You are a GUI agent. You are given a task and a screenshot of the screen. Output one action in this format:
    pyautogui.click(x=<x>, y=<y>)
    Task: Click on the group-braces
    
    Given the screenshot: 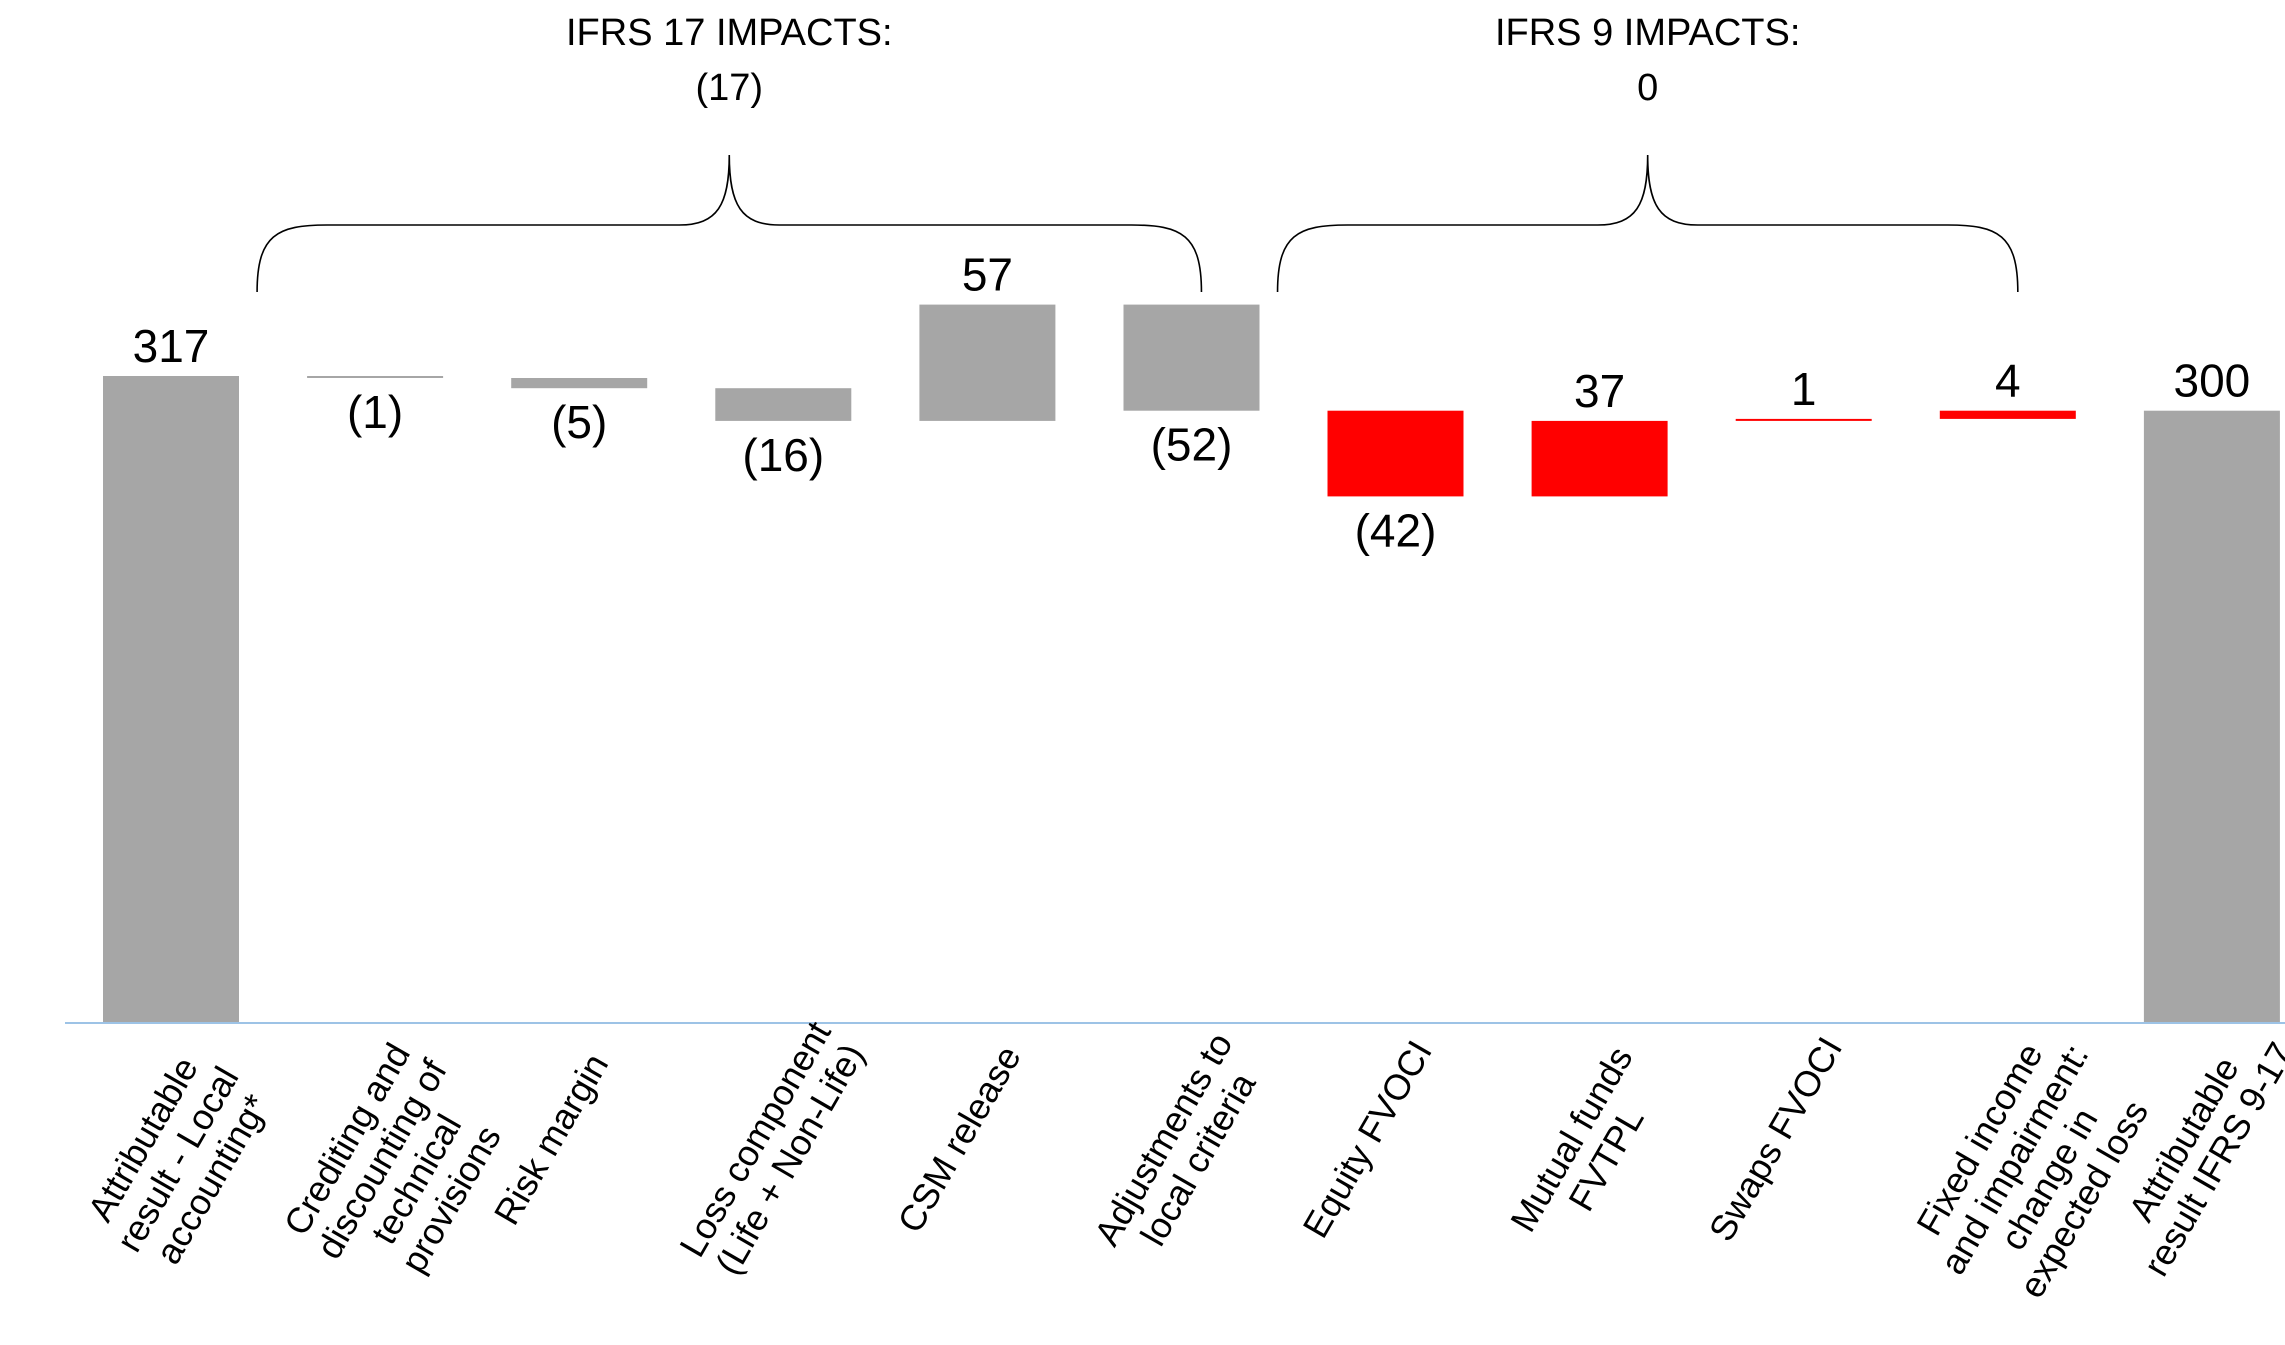 What is the action you would take?
    pyautogui.click(x=1137, y=223)
    